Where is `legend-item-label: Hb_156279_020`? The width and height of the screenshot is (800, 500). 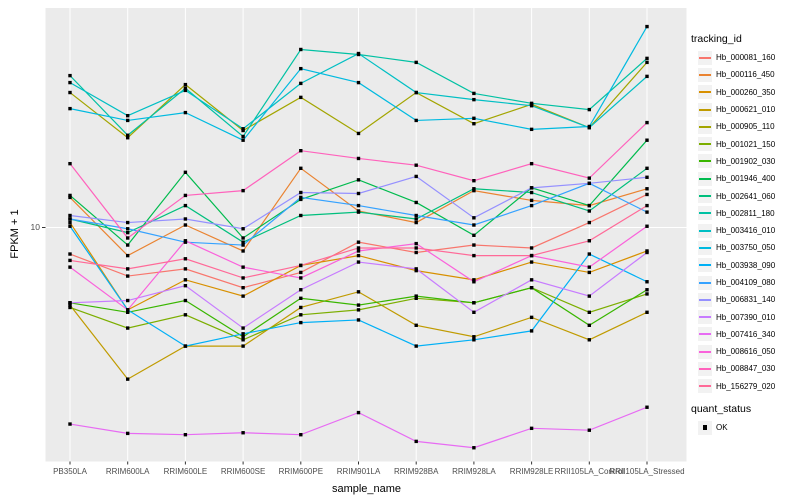 legend-item-label: Hb_156279_020 is located at coordinates (746, 386).